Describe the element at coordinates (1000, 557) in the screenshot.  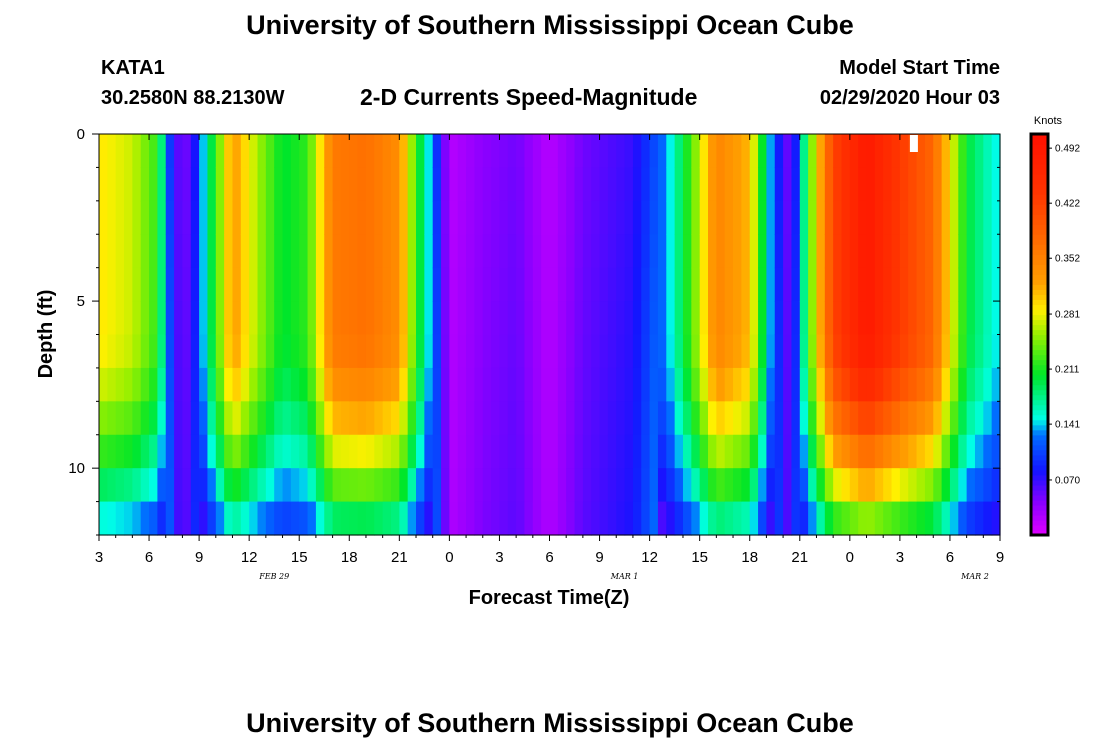
I see `x-tick-label: 9` at that location.